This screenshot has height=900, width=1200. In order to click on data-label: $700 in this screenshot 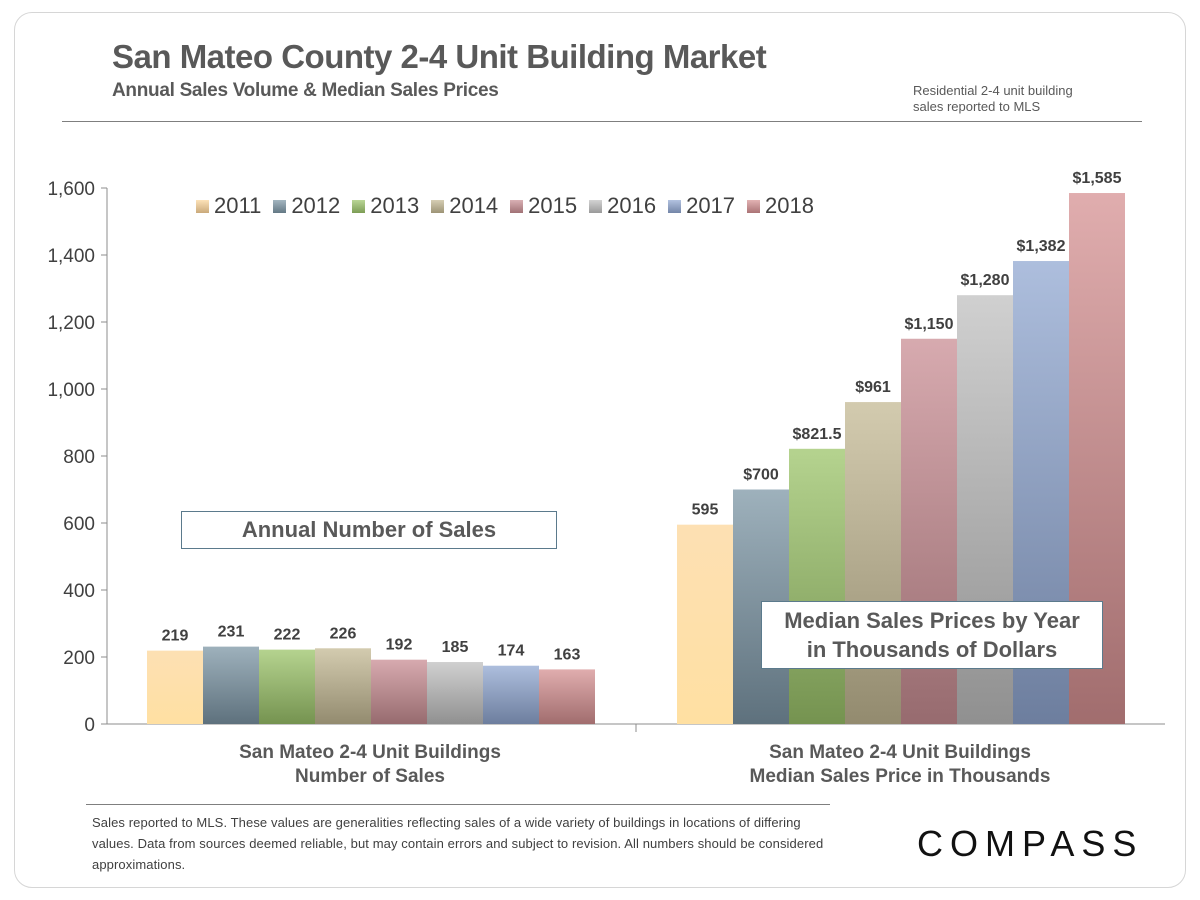, I will do `click(761, 475)`.